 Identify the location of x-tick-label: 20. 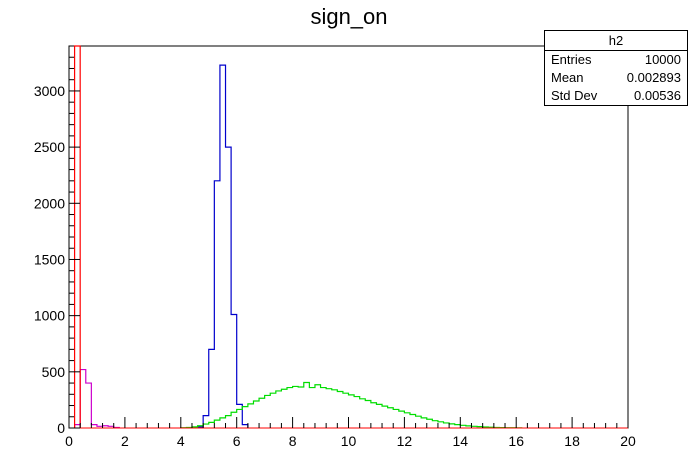
(628, 441).